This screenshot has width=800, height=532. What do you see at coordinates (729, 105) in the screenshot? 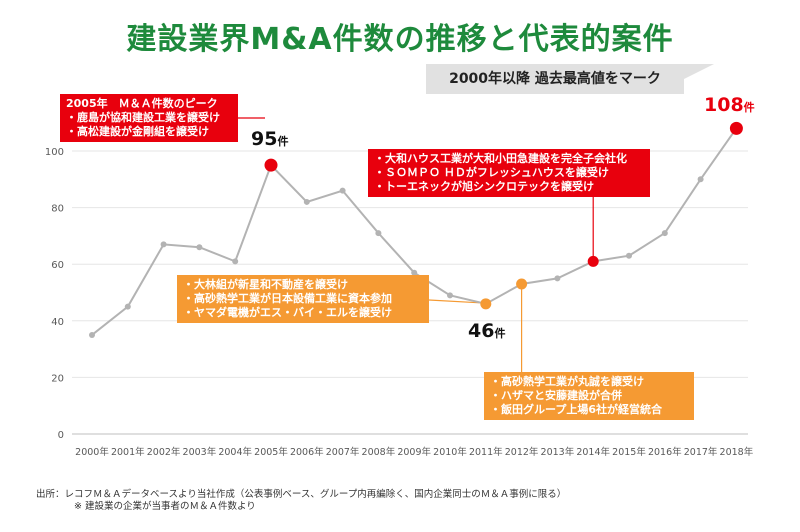
I see `high-2018-callout: 108件` at bounding box center [729, 105].